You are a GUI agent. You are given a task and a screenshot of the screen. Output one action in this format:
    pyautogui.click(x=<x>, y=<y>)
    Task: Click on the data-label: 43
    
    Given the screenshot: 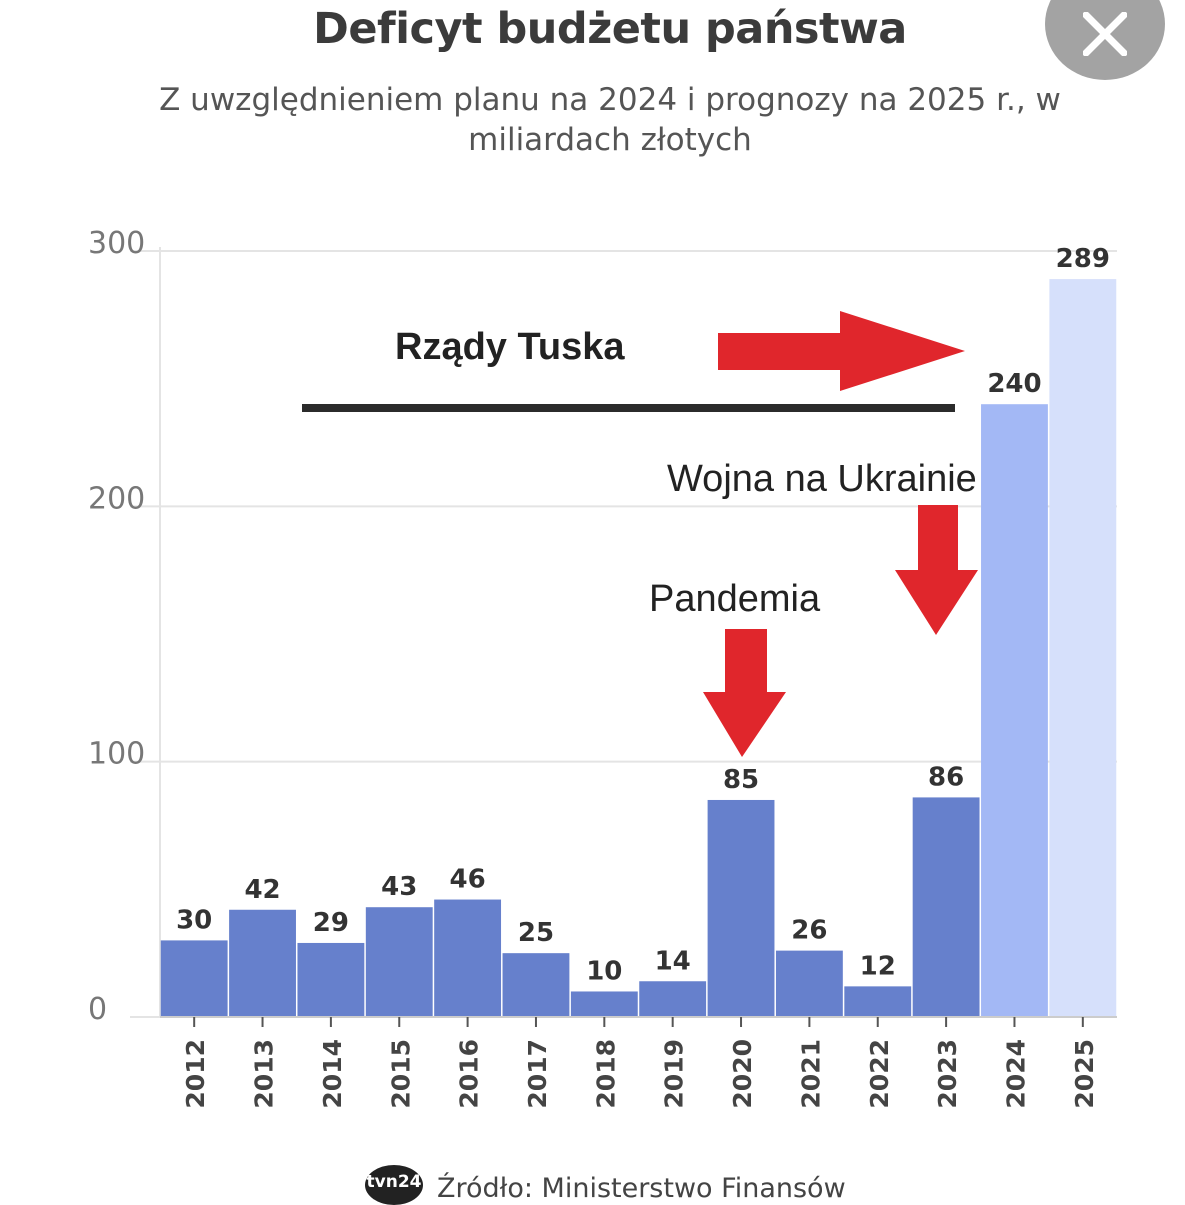 What is the action you would take?
    pyautogui.click(x=399, y=887)
    